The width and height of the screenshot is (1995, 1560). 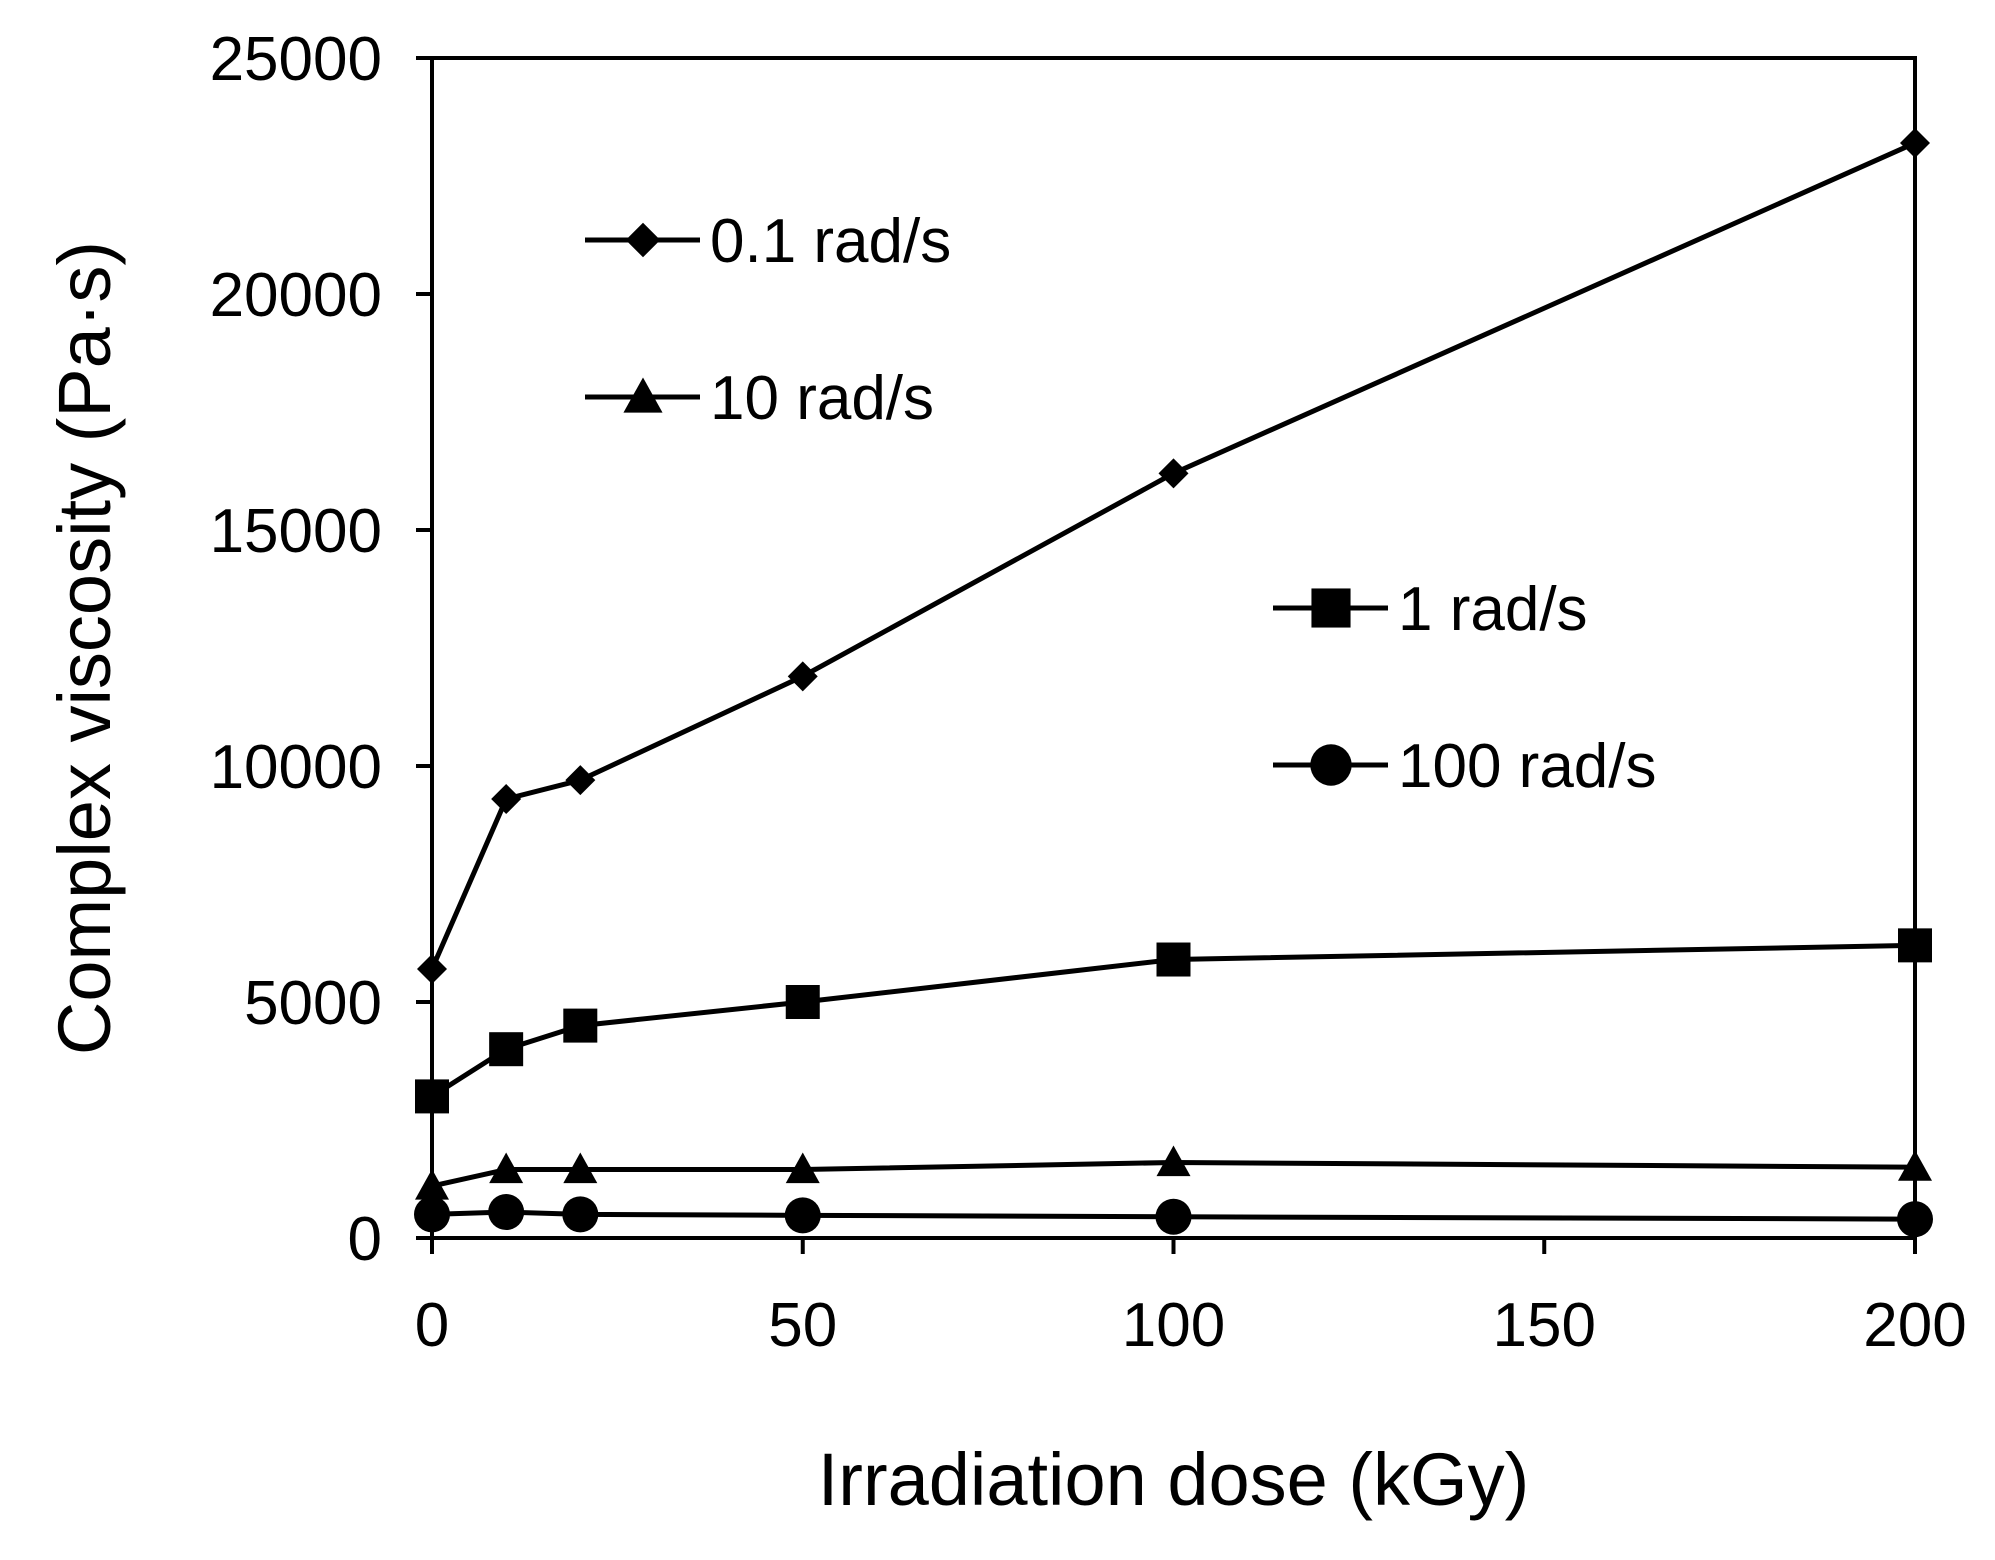 What do you see at coordinates (830, 241) in the screenshot?
I see `legend-label: 0.1 rad/s` at bounding box center [830, 241].